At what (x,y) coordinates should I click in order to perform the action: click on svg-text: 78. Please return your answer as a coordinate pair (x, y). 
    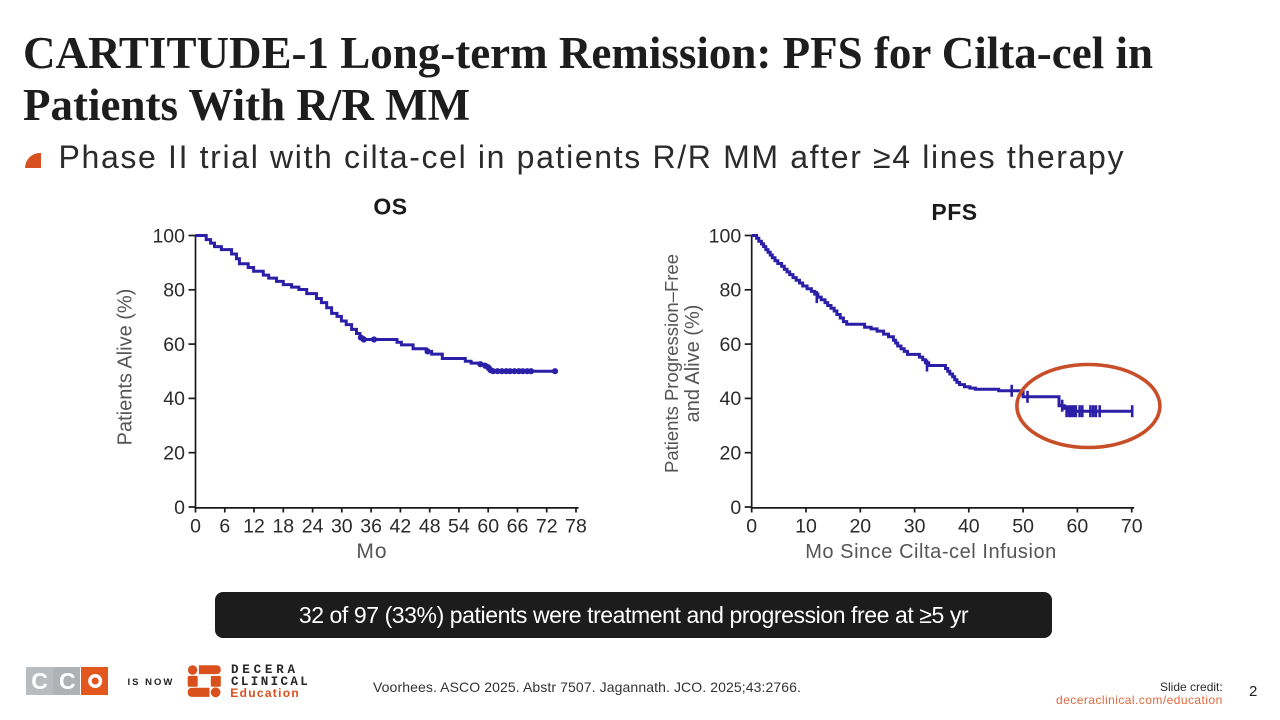
    Looking at the image, I should click on (576, 527).